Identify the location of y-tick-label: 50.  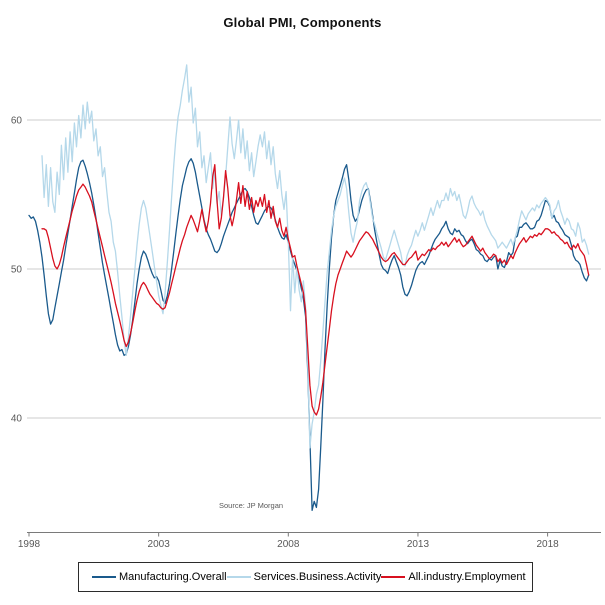
(17, 270).